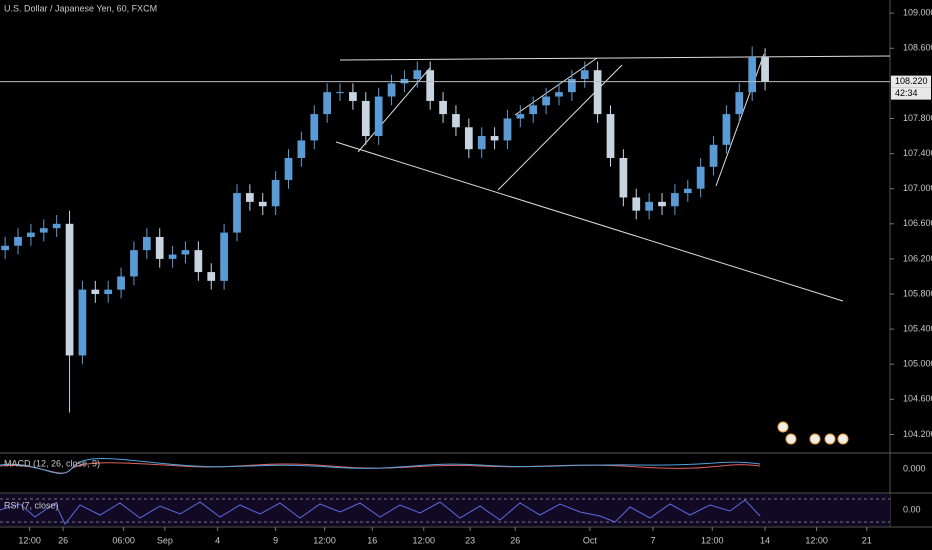 The height and width of the screenshot is (550, 932). What do you see at coordinates (380, 512) in the screenshot?
I see `rsi-line` at bounding box center [380, 512].